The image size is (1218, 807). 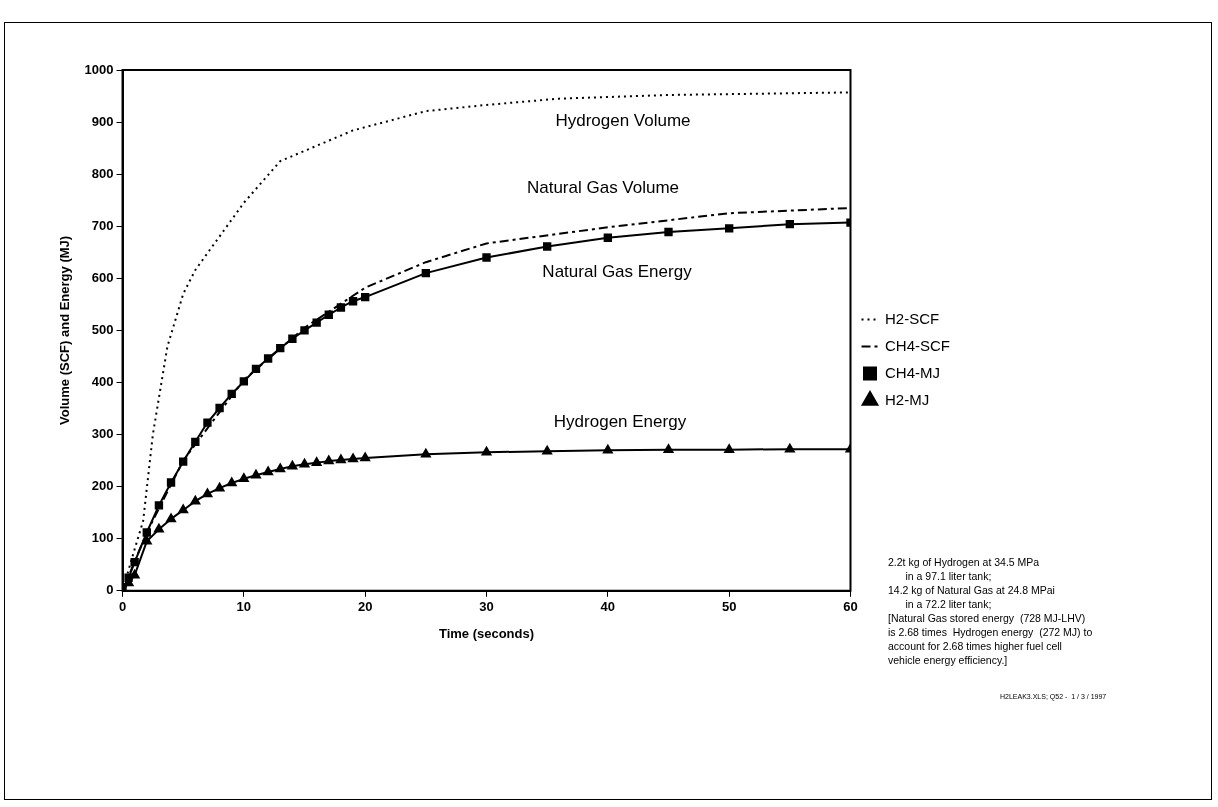 I want to click on x-tick-label: 0, so click(x=122, y=607).